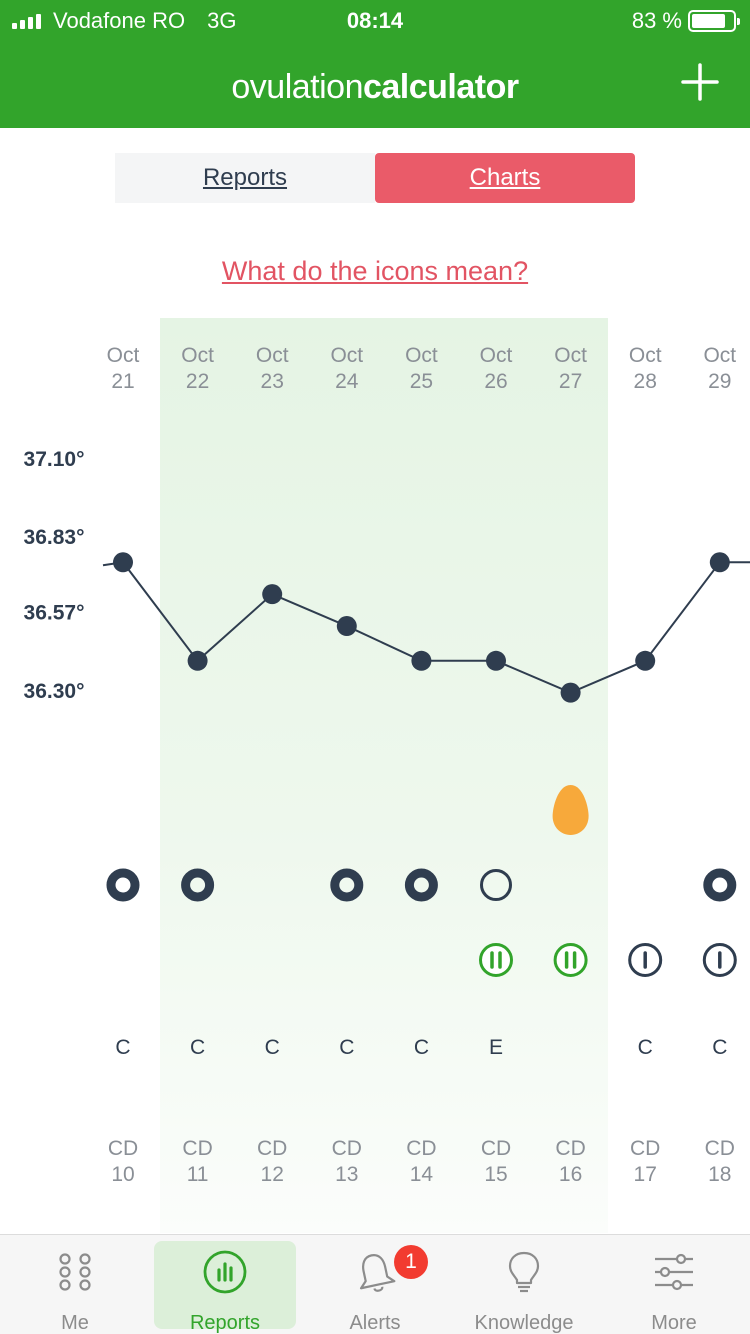 The width and height of the screenshot is (750, 1334). I want to click on carrier-name: Vodafone RO, so click(119, 20).